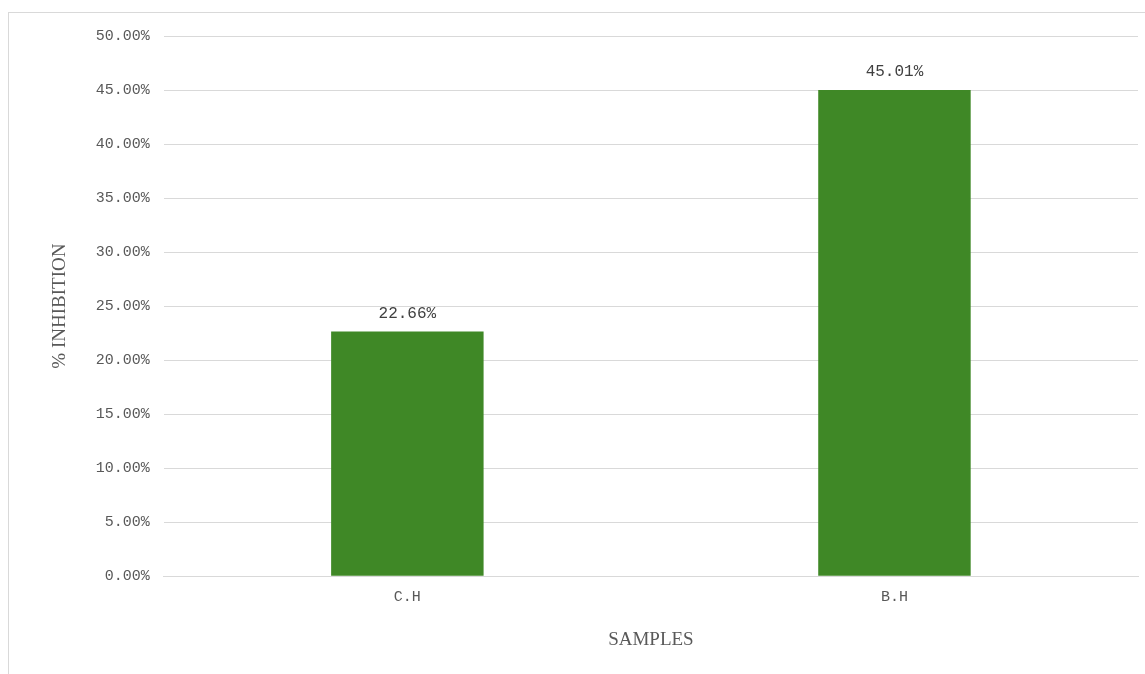 Image resolution: width=1145 pixels, height=674 pixels. I want to click on x-axis-title: SAMPLES, so click(651, 638).